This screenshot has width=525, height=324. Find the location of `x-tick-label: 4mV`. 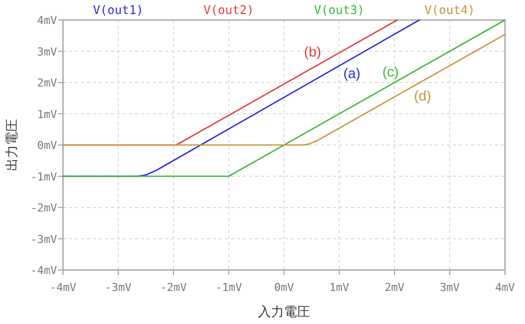

x-tick-label: 4mV is located at coordinates (505, 287).